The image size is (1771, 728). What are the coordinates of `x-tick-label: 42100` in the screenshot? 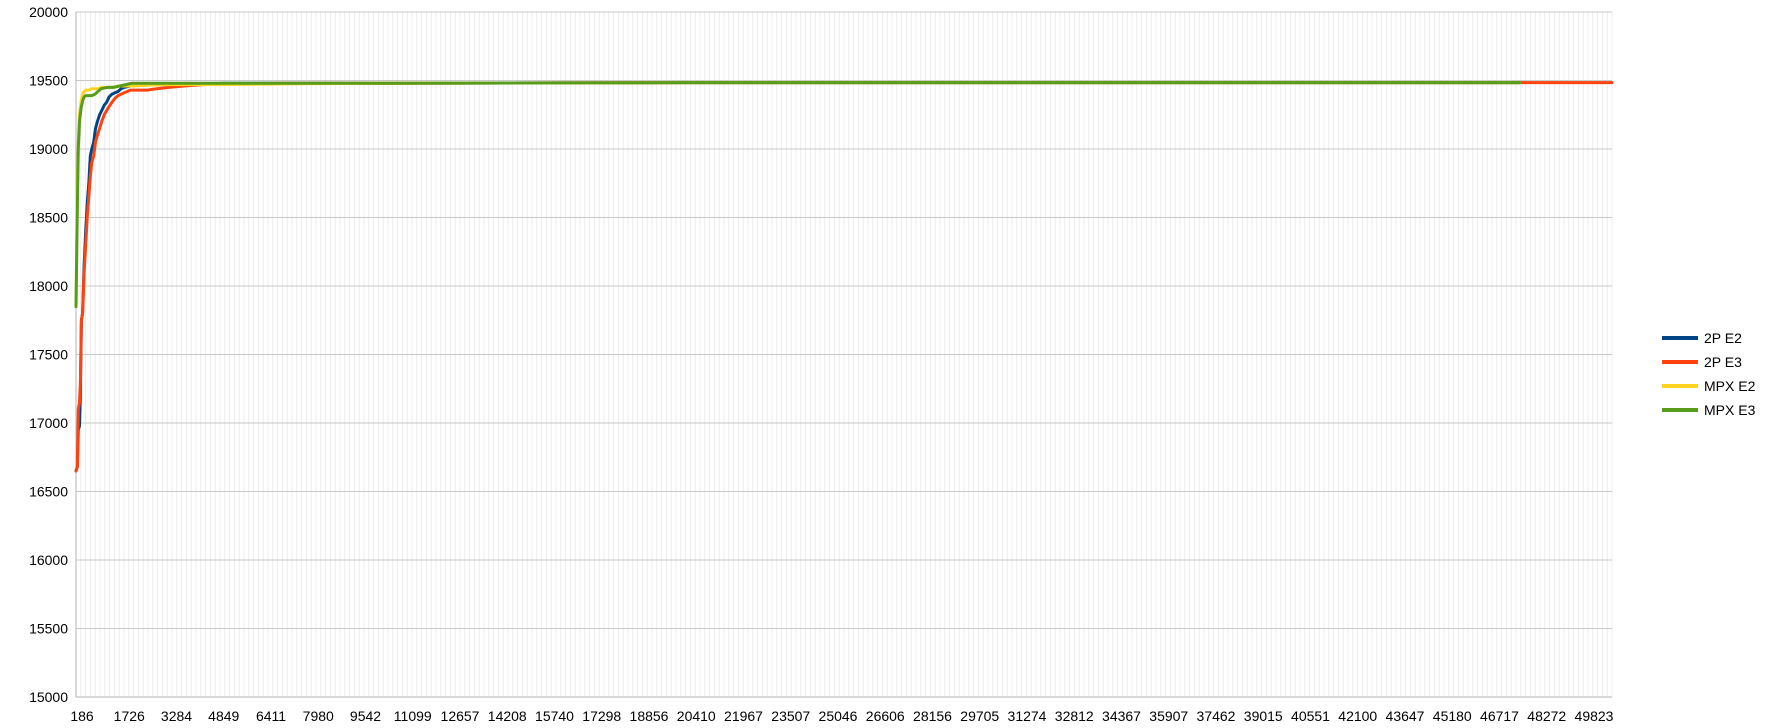 It's located at (1357, 716).